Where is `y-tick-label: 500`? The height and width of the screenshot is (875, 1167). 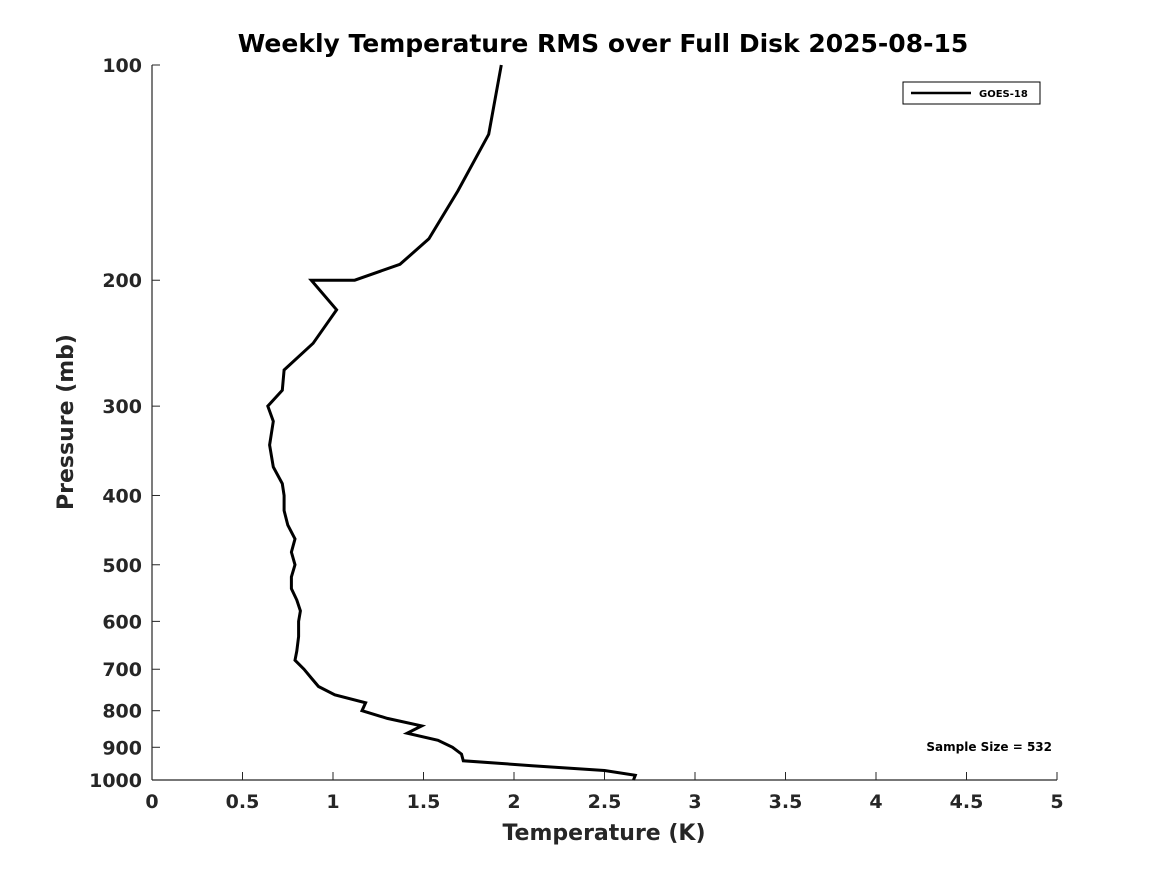
y-tick-label: 500 is located at coordinates (122, 566).